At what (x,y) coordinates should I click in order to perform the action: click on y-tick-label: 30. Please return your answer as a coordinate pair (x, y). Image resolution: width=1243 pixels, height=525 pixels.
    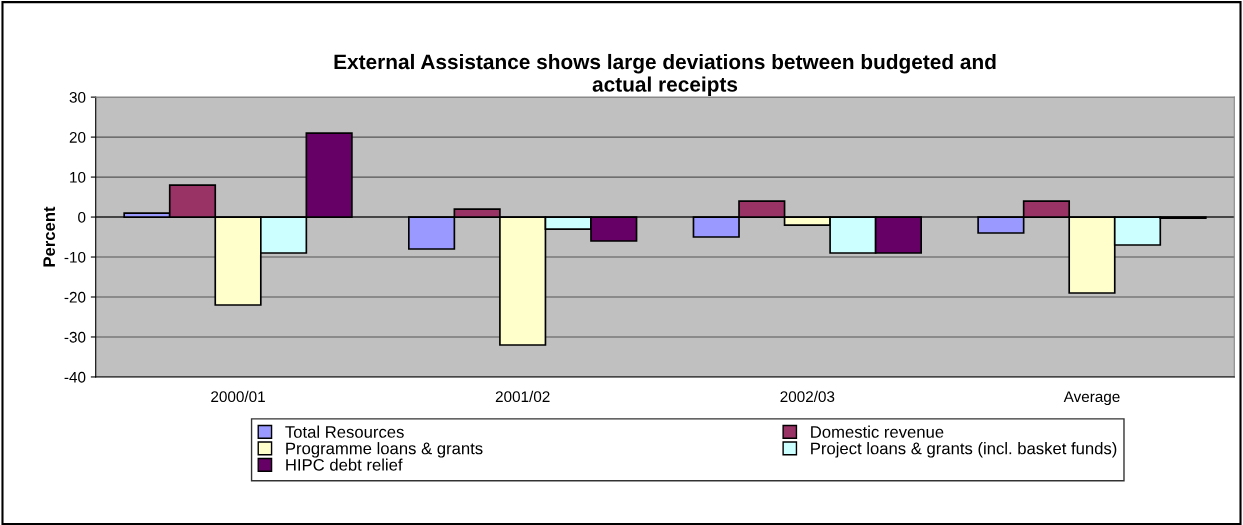
    Looking at the image, I should click on (77, 97).